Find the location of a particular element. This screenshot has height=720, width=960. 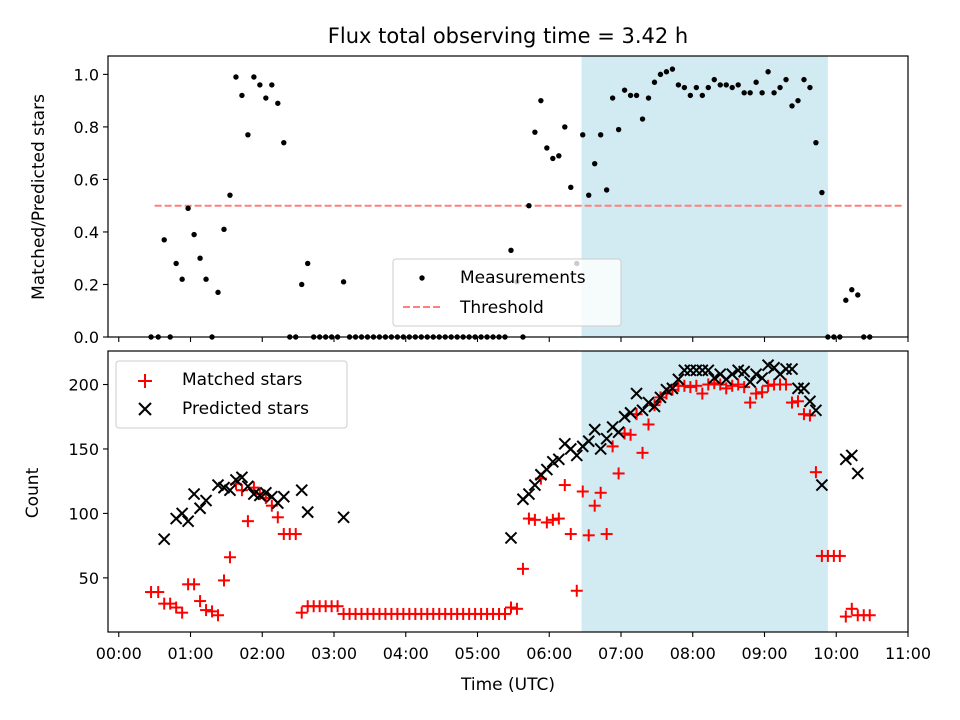

legend-matched-label: Matched stars is located at coordinates (242, 380).